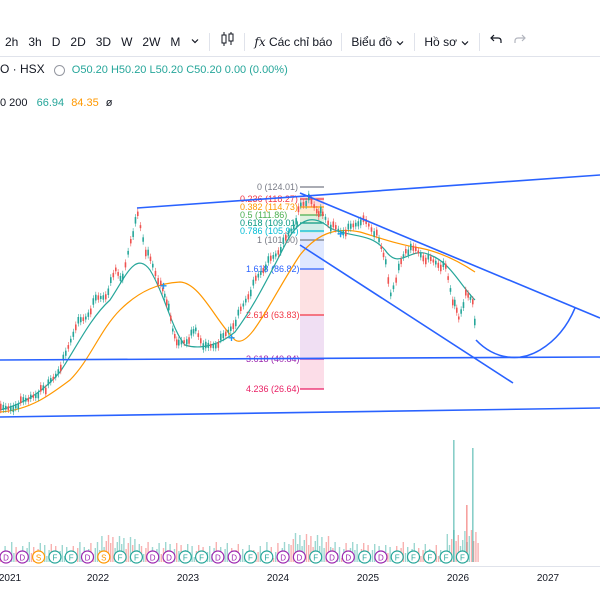  What do you see at coordinates (56, 42) in the screenshot?
I see `interval-d: D` at bounding box center [56, 42].